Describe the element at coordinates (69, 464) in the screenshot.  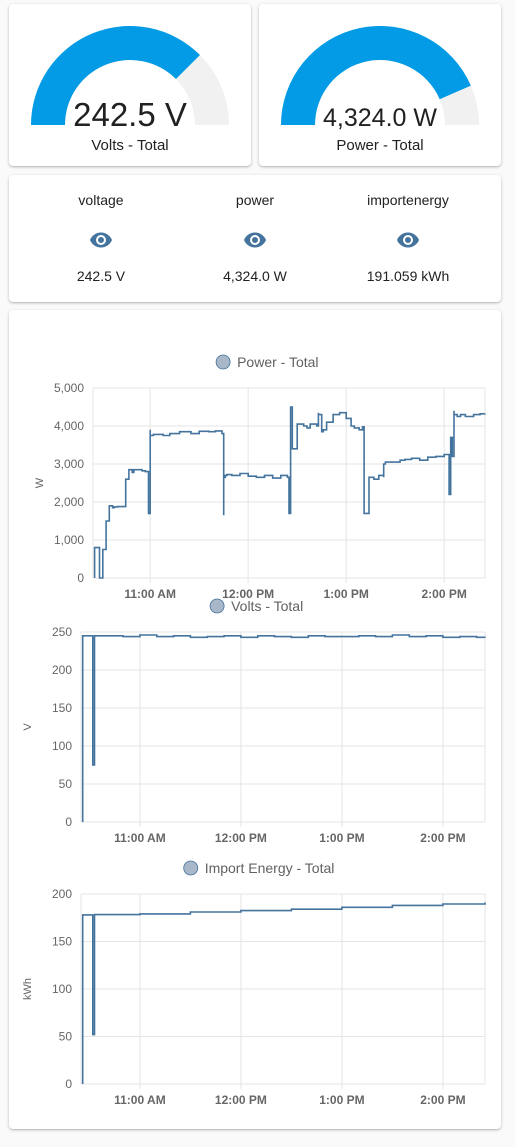
I see `y-tick-label: 3,000` at that location.